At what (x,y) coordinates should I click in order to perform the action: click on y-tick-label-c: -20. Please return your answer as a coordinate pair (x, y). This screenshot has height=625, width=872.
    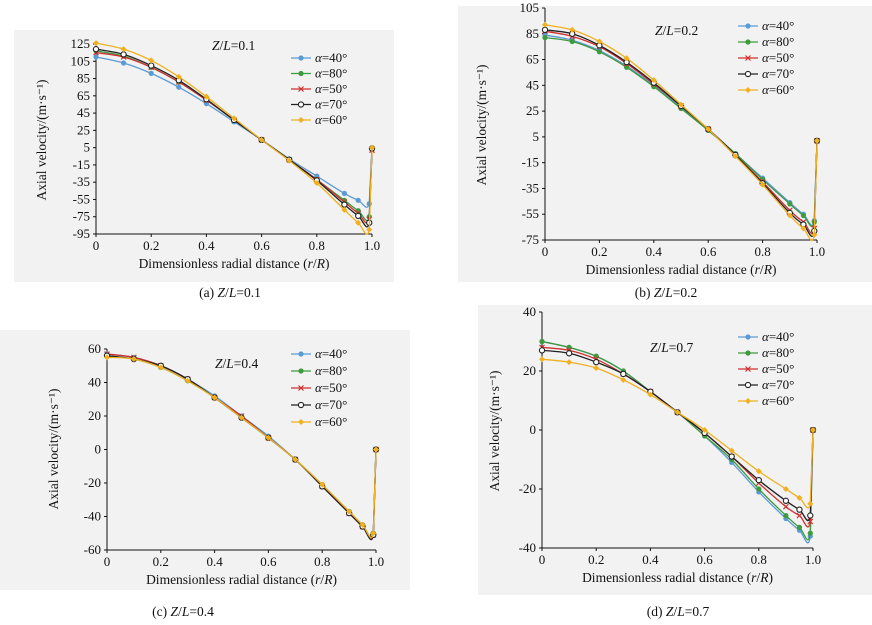
    Looking at the image, I should click on (92, 482).